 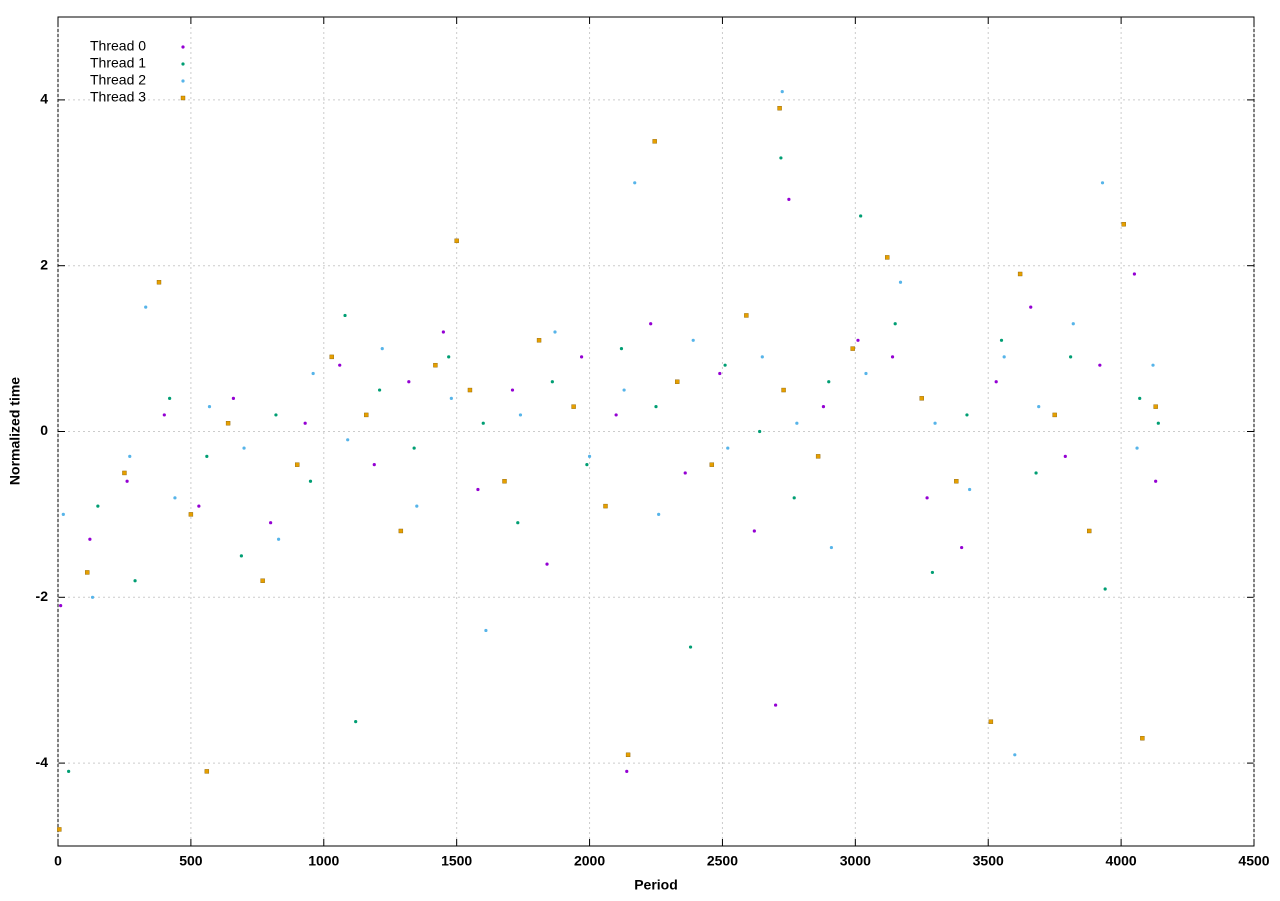 I want to click on x-tick-label: 0, so click(x=58, y=861).